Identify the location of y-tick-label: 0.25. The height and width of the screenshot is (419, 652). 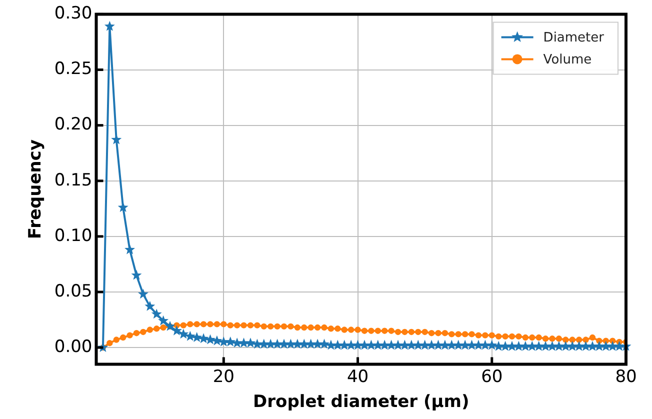
(73, 69).